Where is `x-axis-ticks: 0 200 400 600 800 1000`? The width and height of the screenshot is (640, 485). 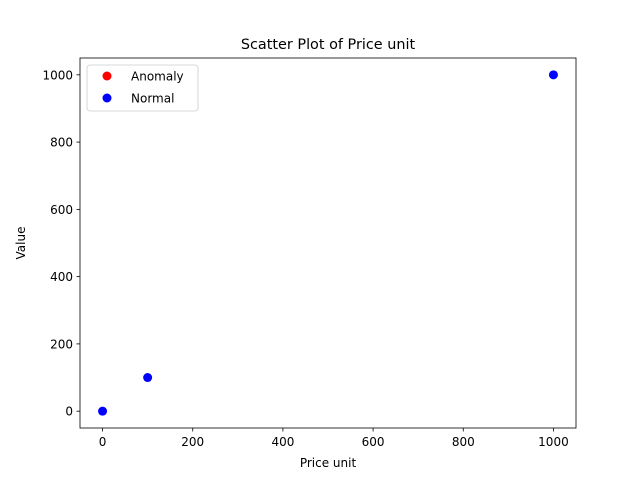 x-axis-ticks: 0 200 400 600 800 1000 is located at coordinates (334, 438).